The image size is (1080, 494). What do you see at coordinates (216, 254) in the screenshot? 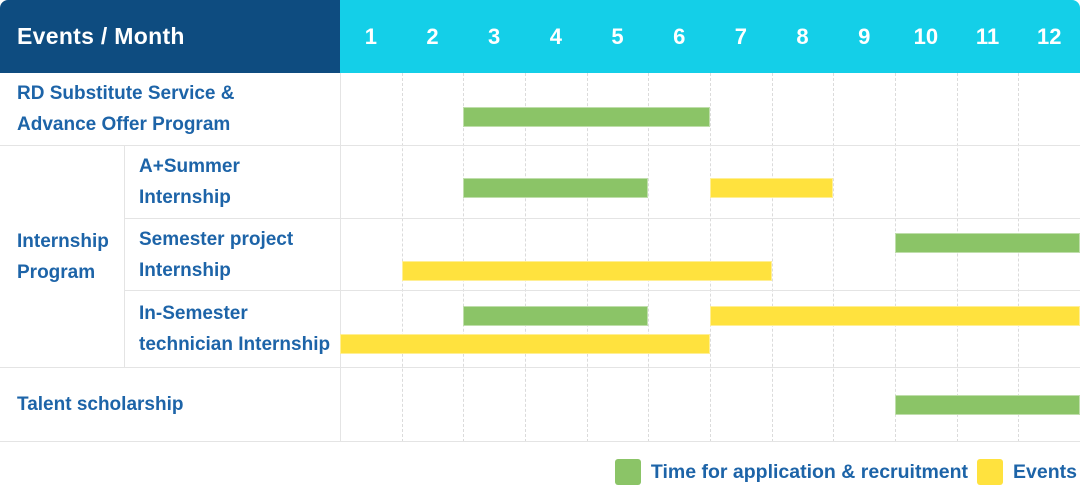
I see `row-label: Semester project Internship` at bounding box center [216, 254].